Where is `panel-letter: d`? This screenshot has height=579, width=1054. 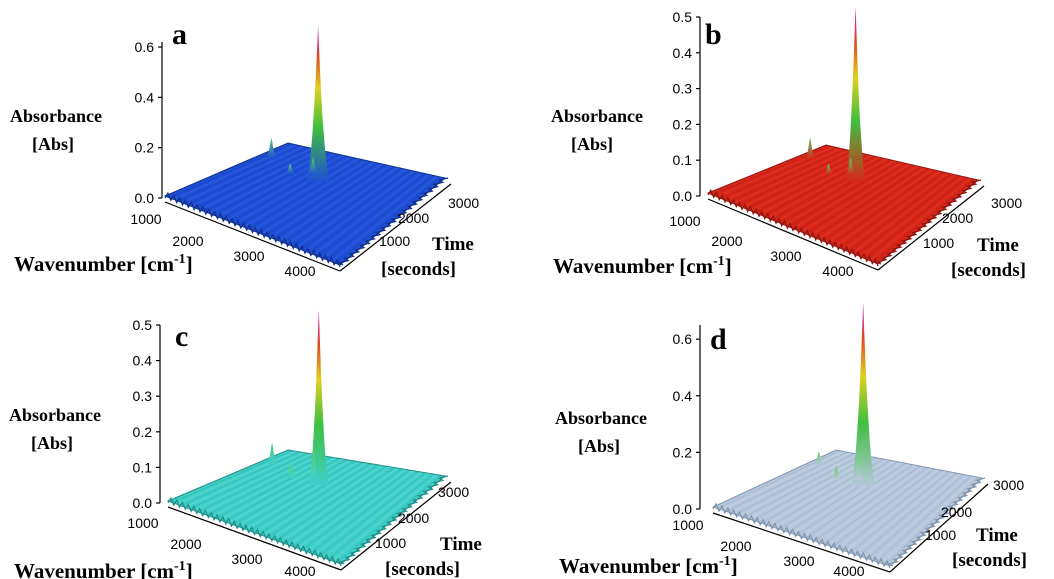
panel-letter: d is located at coordinates (718, 339).